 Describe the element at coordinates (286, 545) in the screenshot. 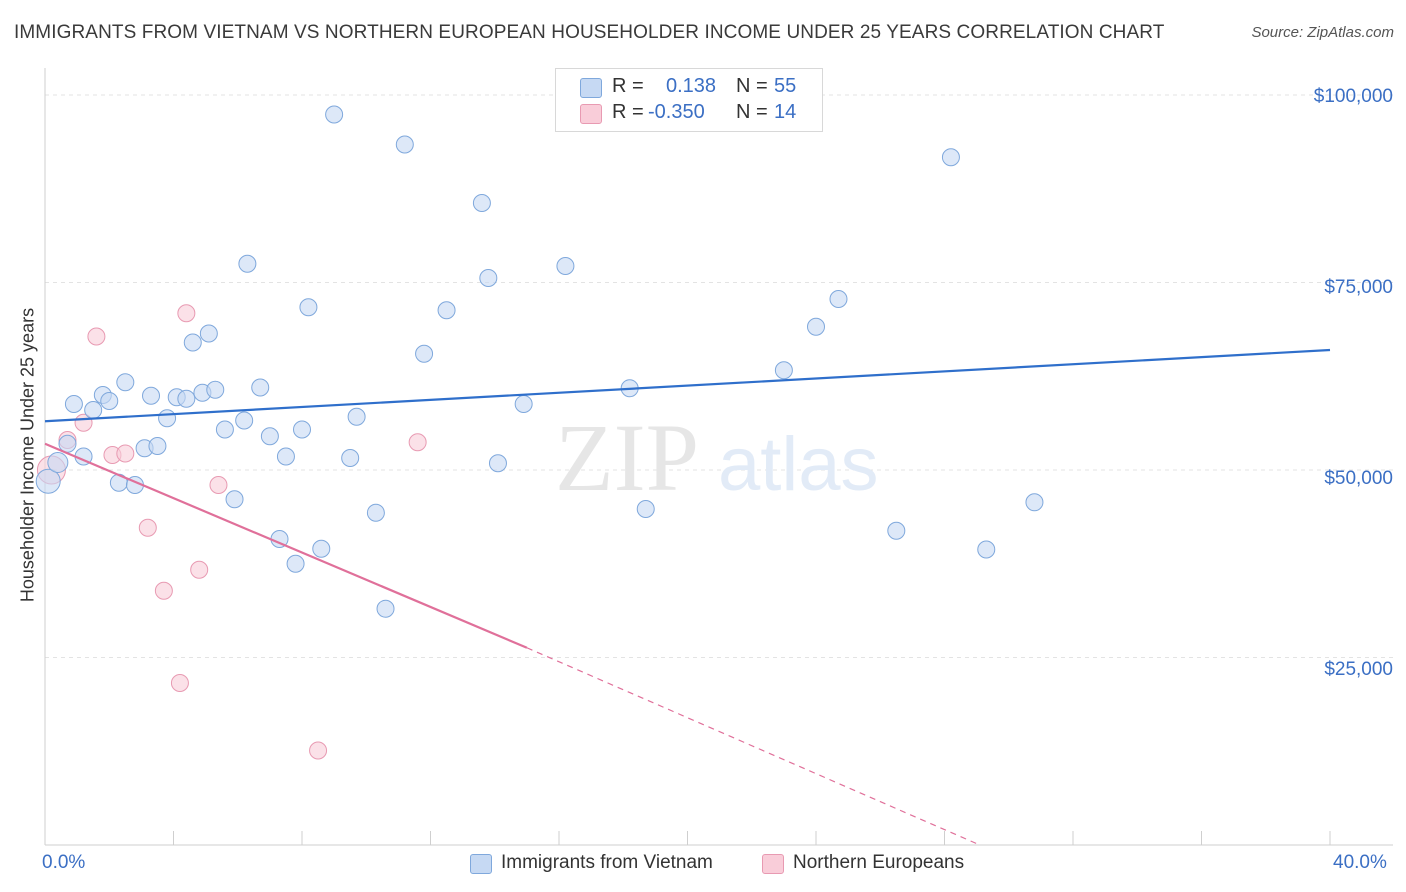

I see `trendline-northern-europeans` at that location.